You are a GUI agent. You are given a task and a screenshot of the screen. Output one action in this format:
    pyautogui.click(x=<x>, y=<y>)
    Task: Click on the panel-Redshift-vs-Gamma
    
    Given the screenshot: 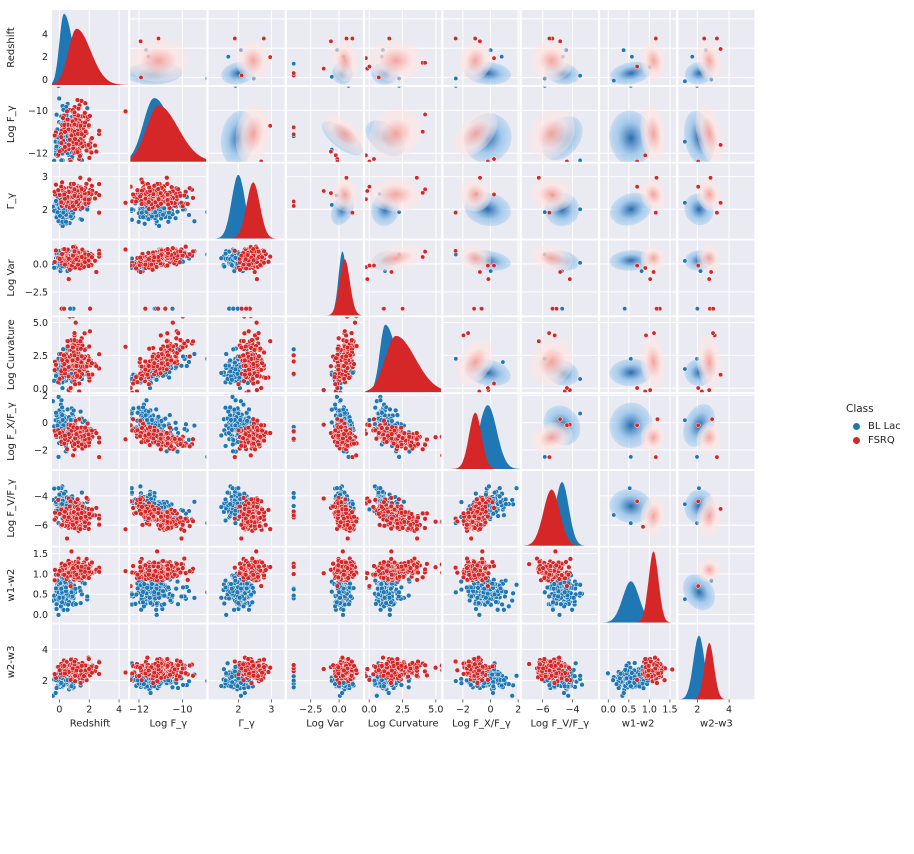 What is the action you would take?
    pyautogui.click(x=246, y=47)
    